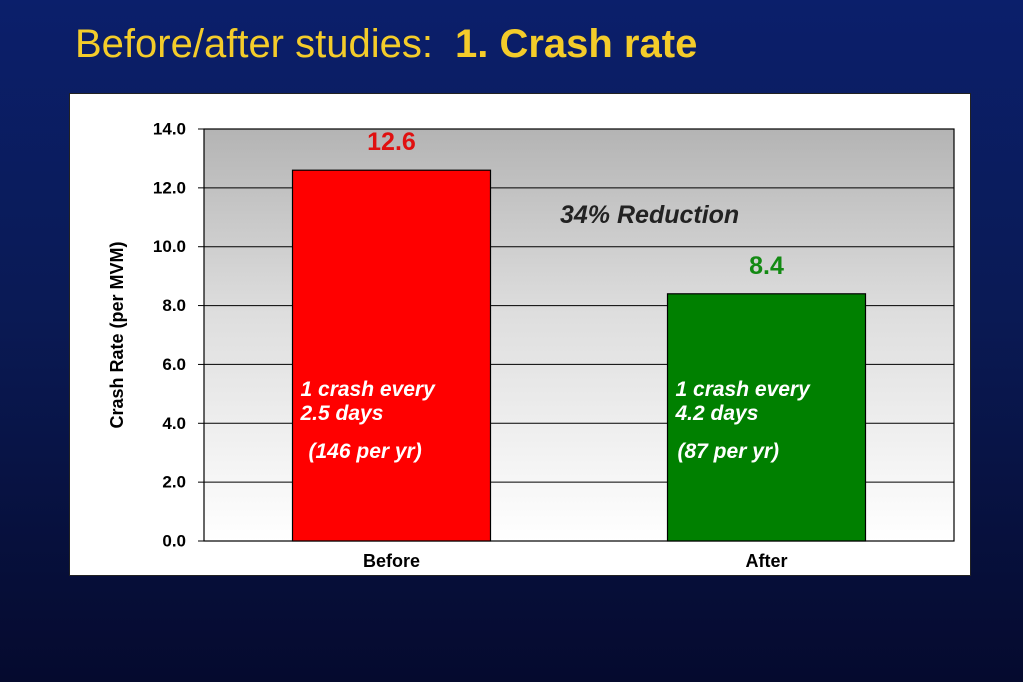 This screenshot has width=1023, height=682. What do you see at coordinates (391, 142) in the screenshot?
I see `value-label: 12.6` at bounding box center [391, 142].